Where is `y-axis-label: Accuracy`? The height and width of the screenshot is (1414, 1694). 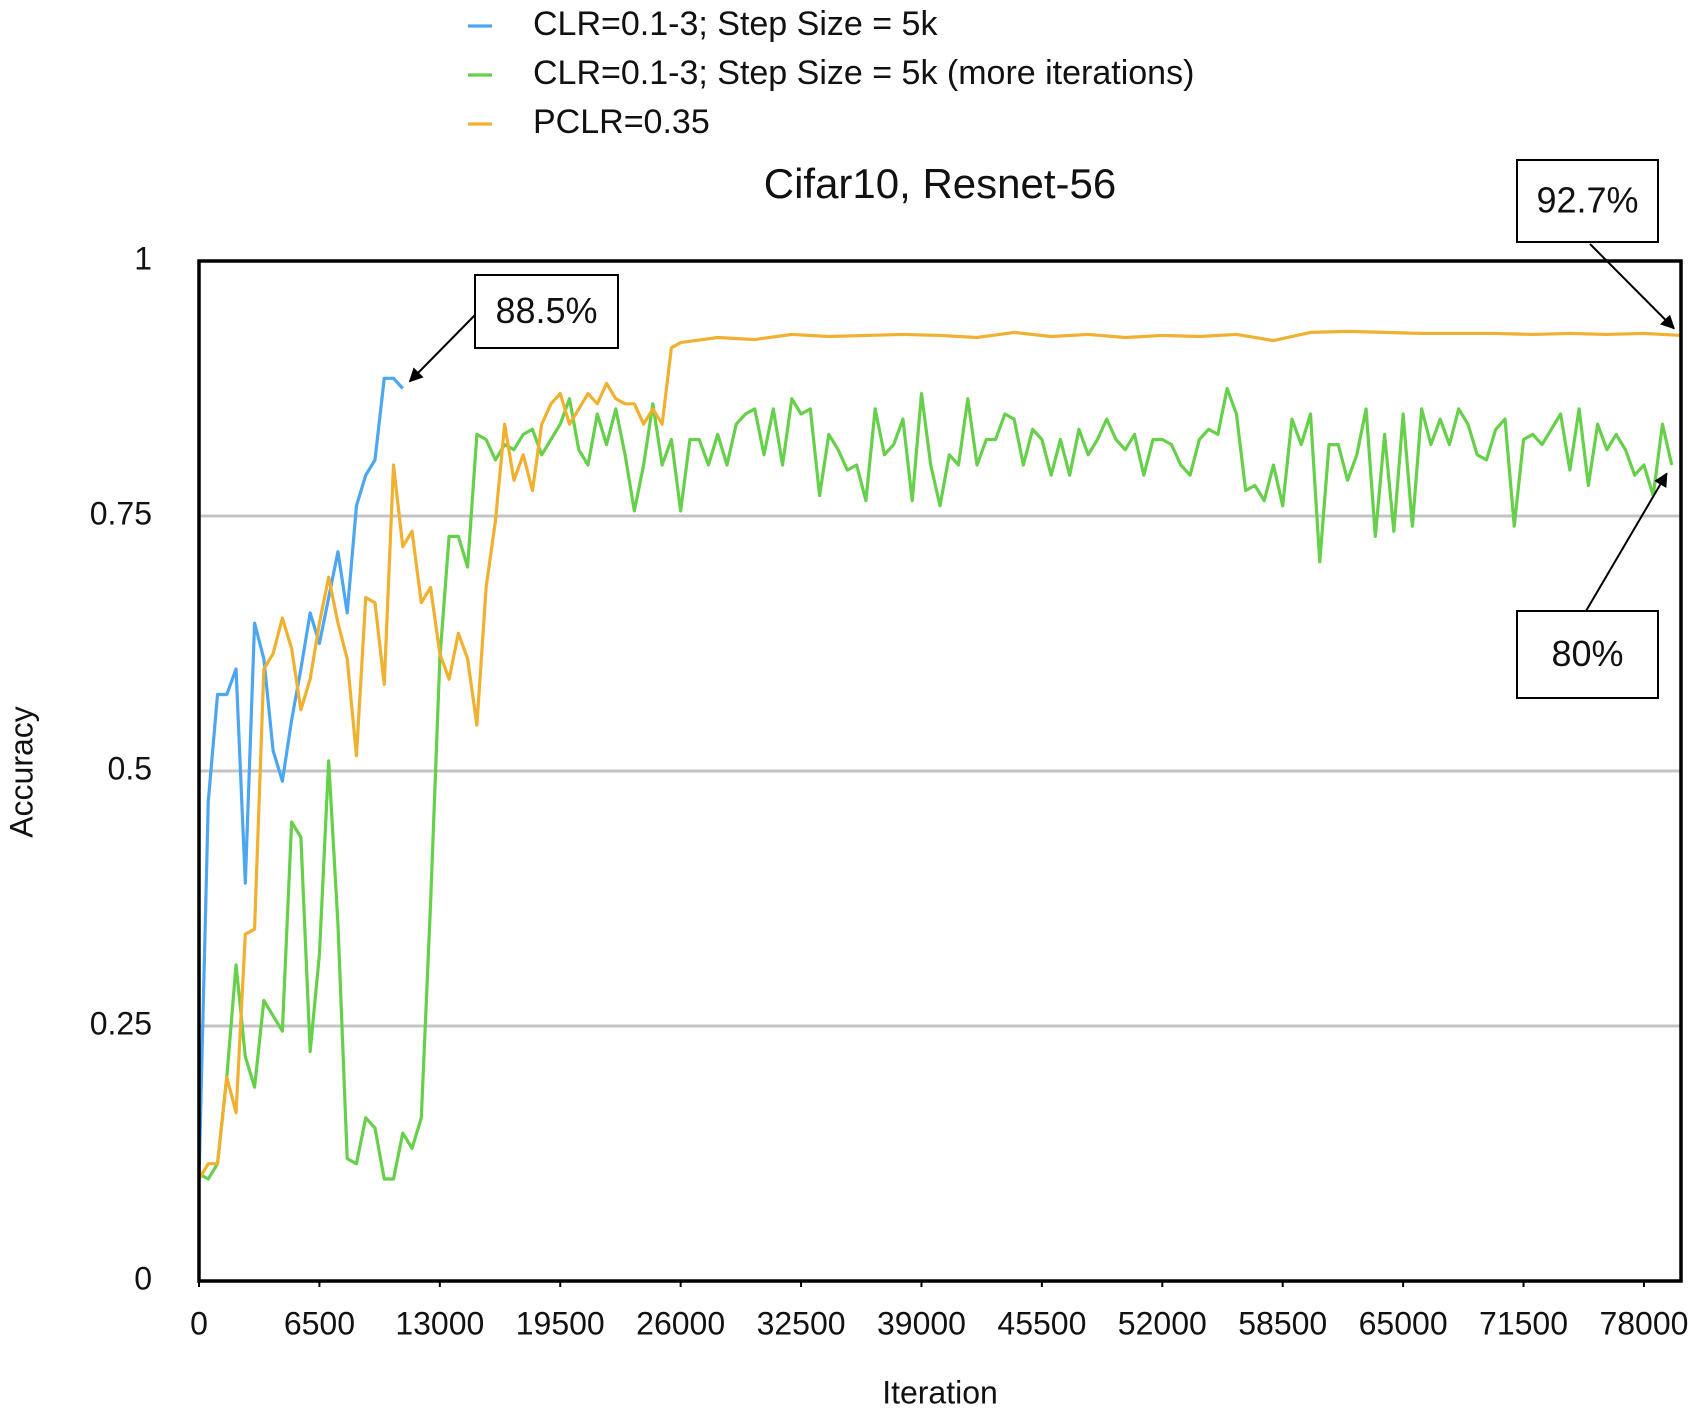 y-axis-label: Accuracy is located at coordinates (21, 772).